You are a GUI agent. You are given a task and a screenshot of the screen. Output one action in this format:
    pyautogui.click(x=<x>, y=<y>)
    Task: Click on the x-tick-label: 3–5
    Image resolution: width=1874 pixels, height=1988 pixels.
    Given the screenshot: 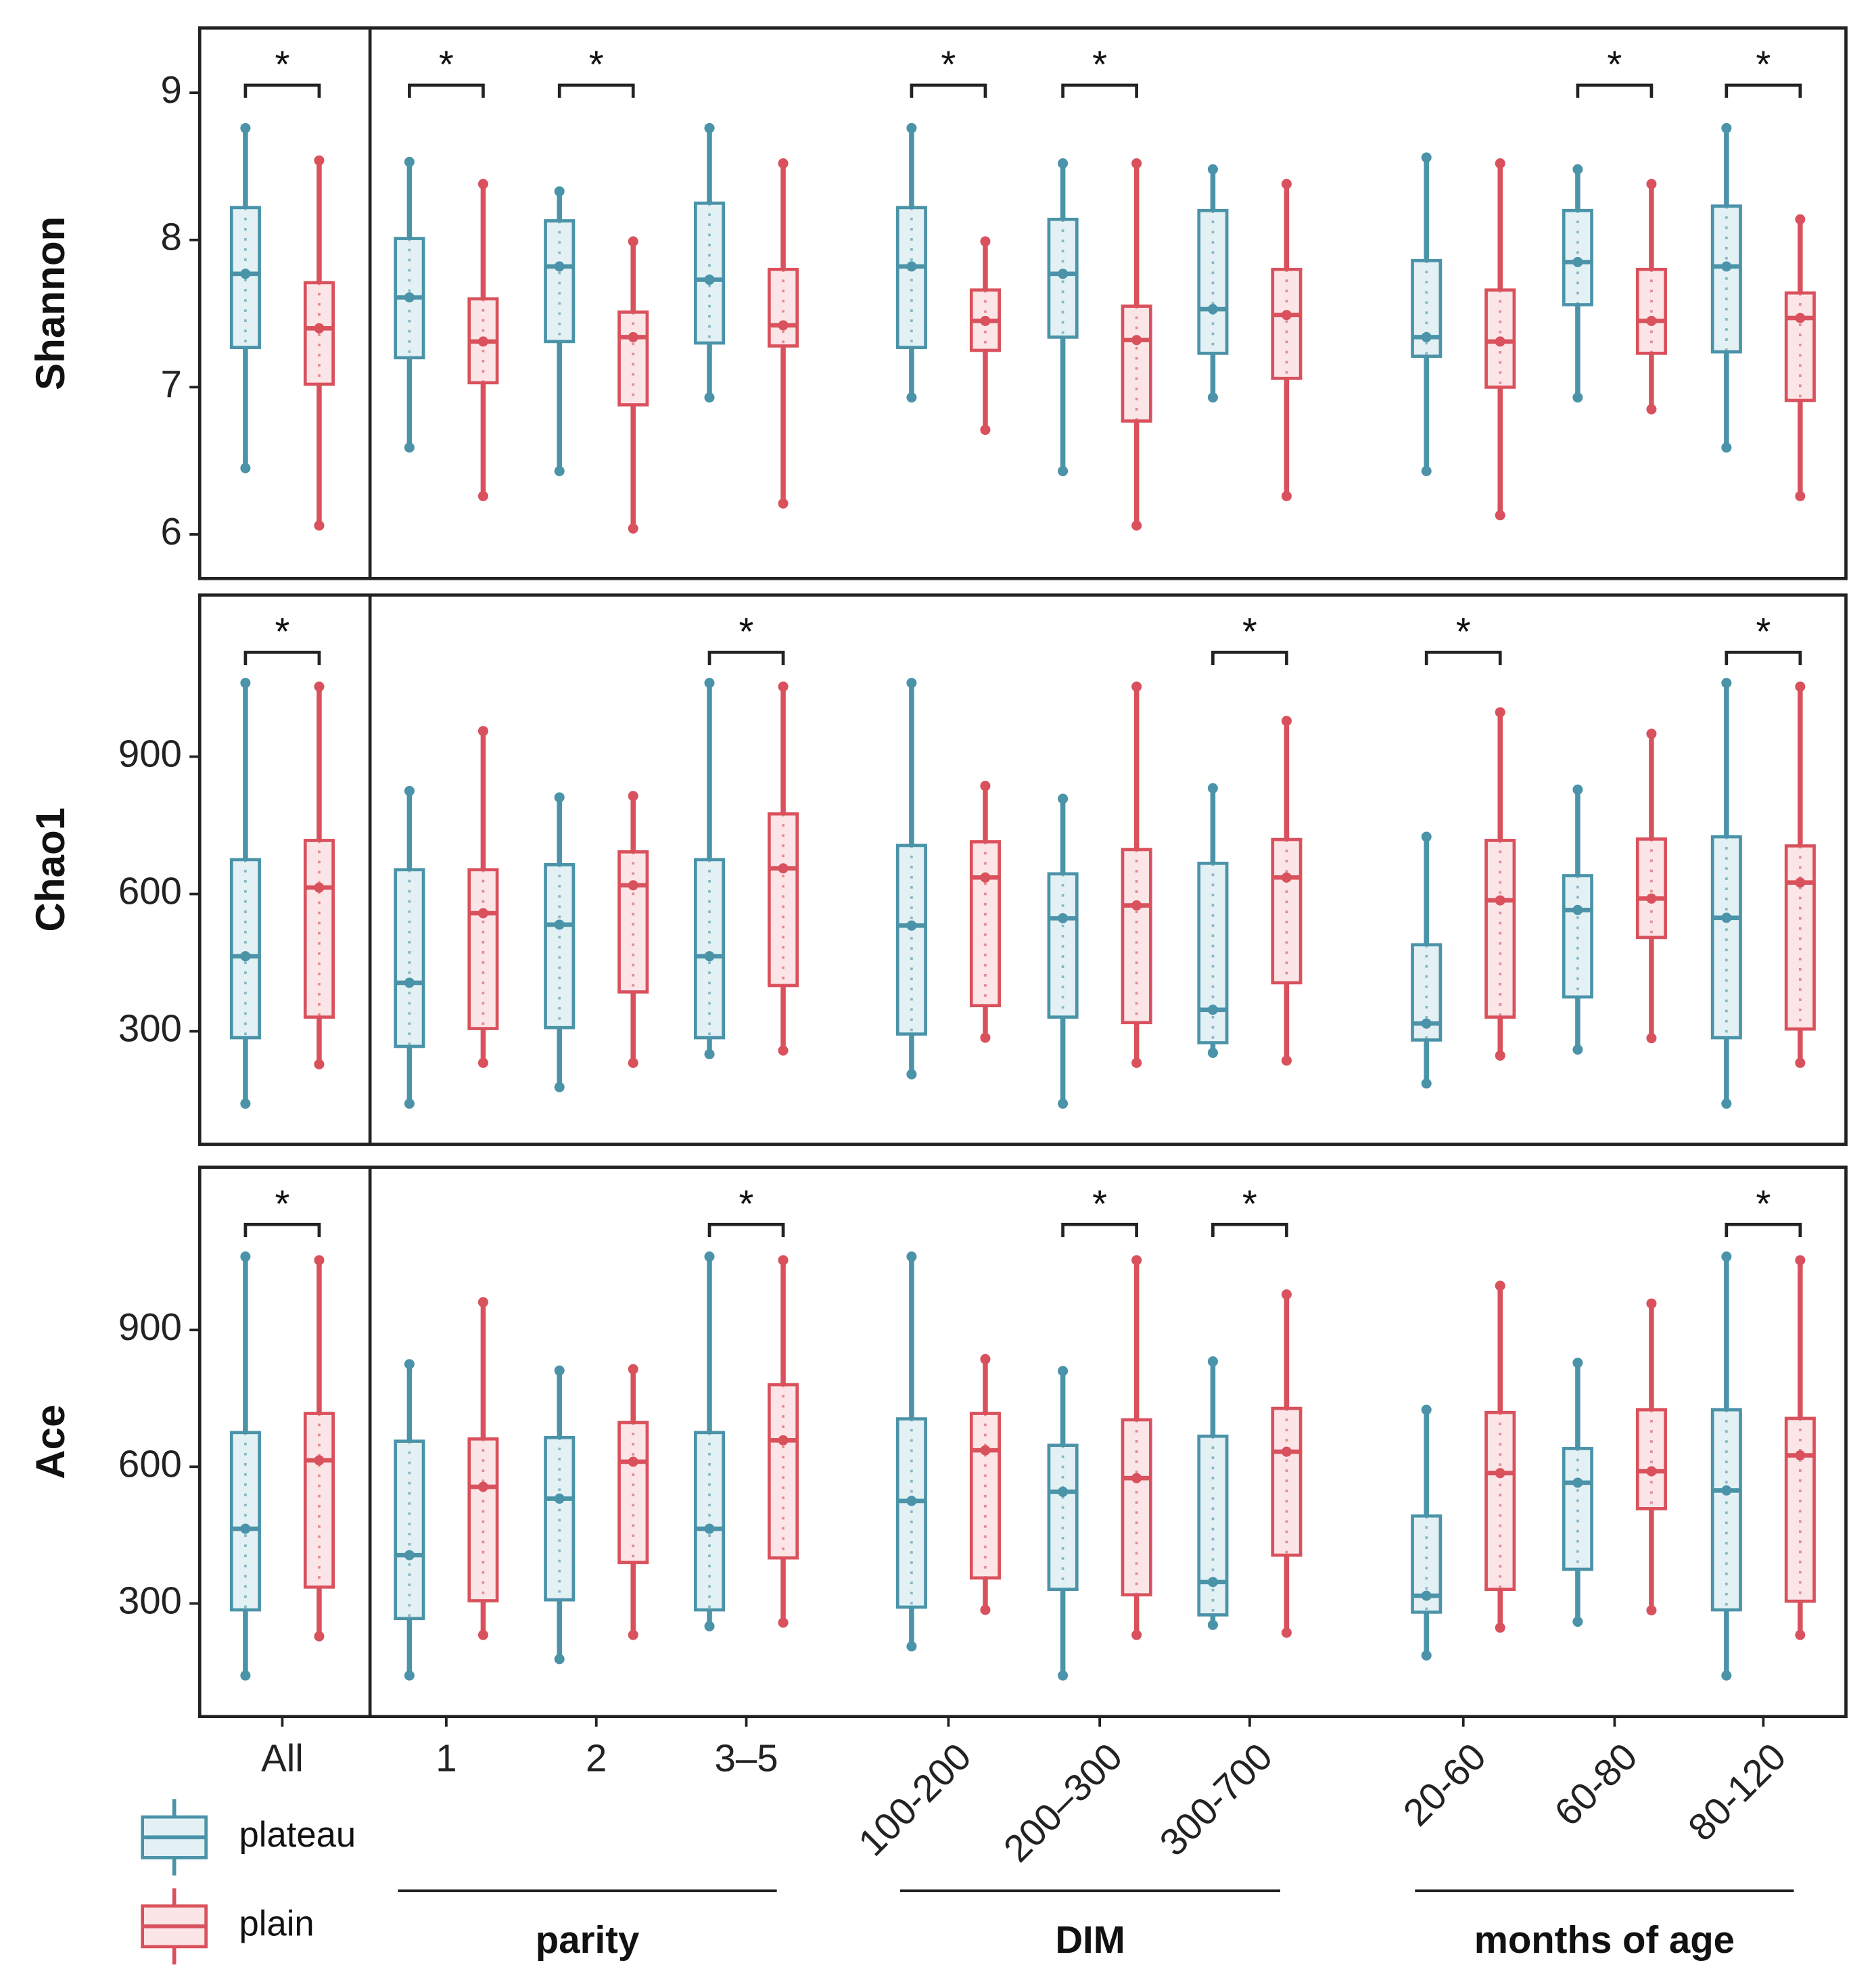 What is the action you would take?
    pyautogui.click(x=746, y=1757)
    